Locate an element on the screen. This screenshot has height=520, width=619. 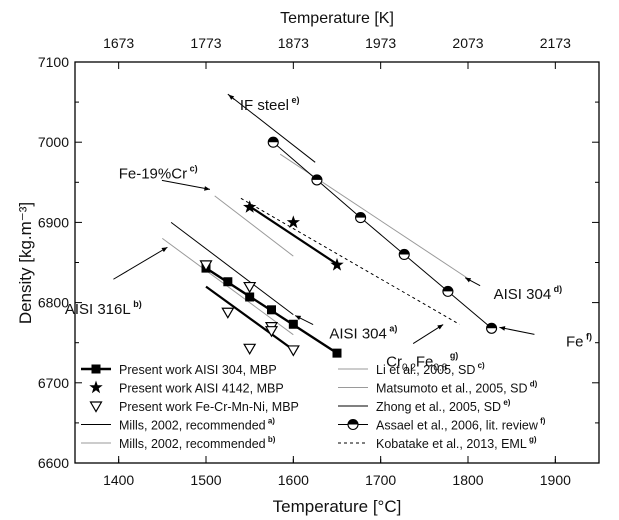
legend-label: Zhong et al., 2005, SD e) is located at coordinates (443, 406).